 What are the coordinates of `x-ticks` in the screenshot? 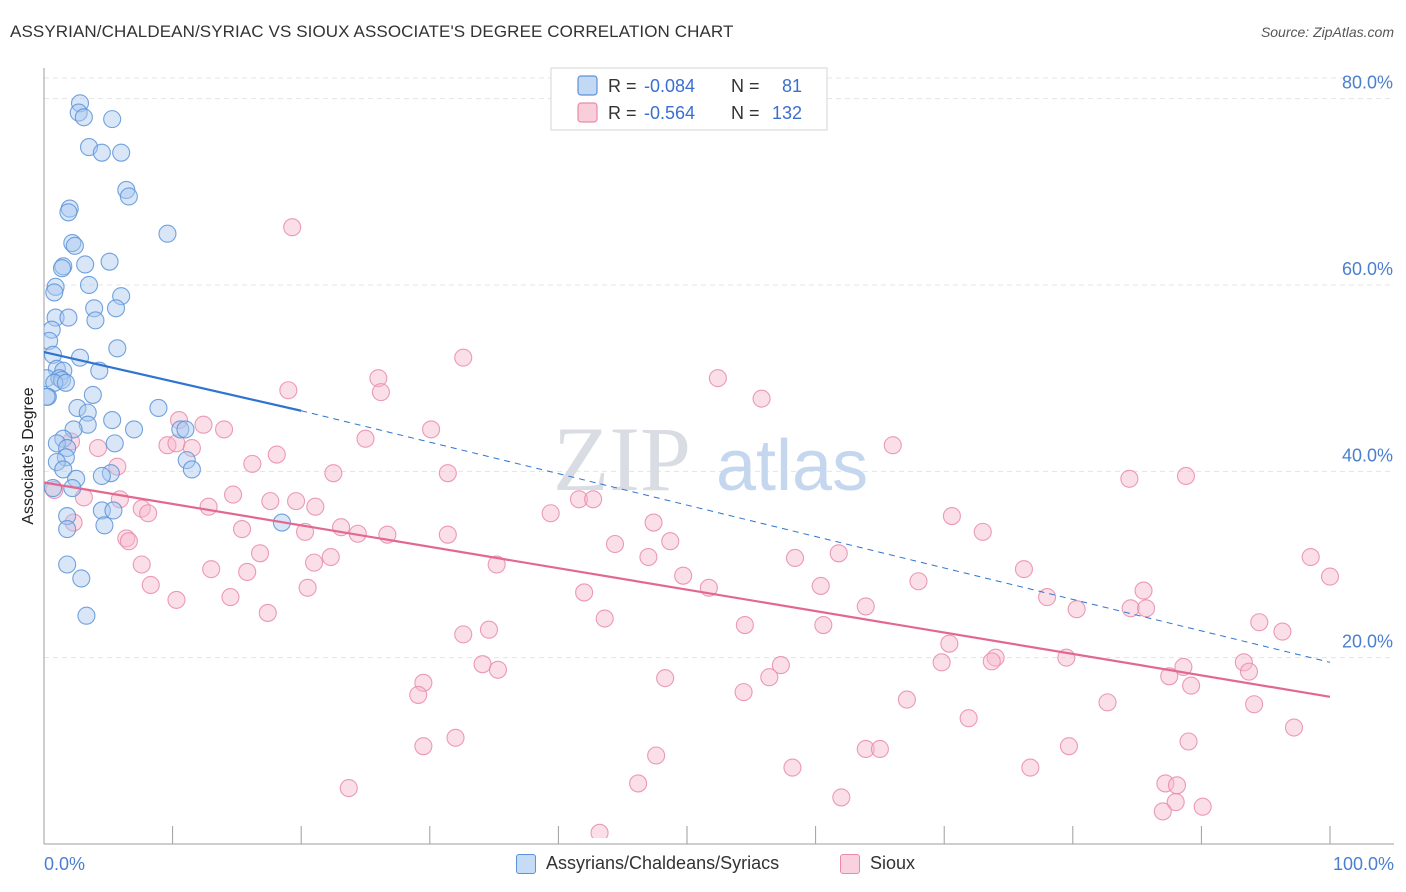 It's located at (687, 835).